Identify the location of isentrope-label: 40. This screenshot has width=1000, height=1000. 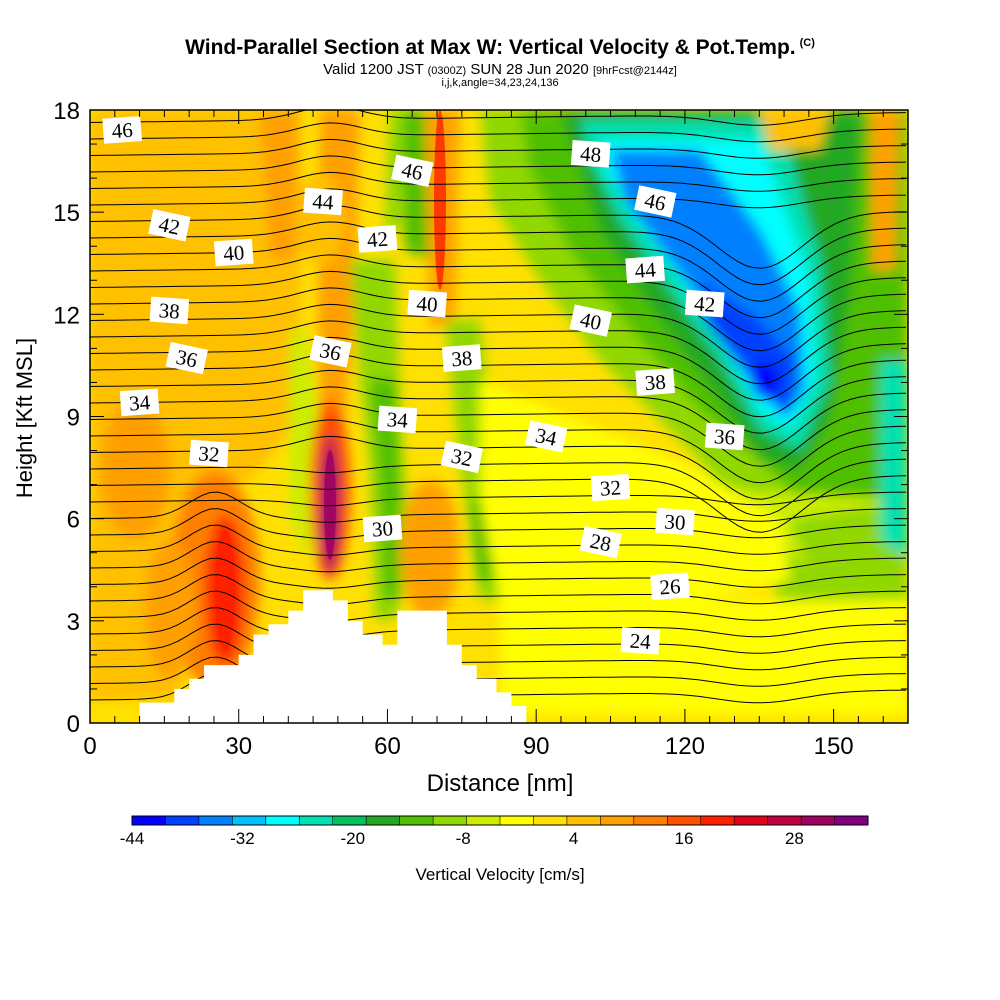
(233, 252).